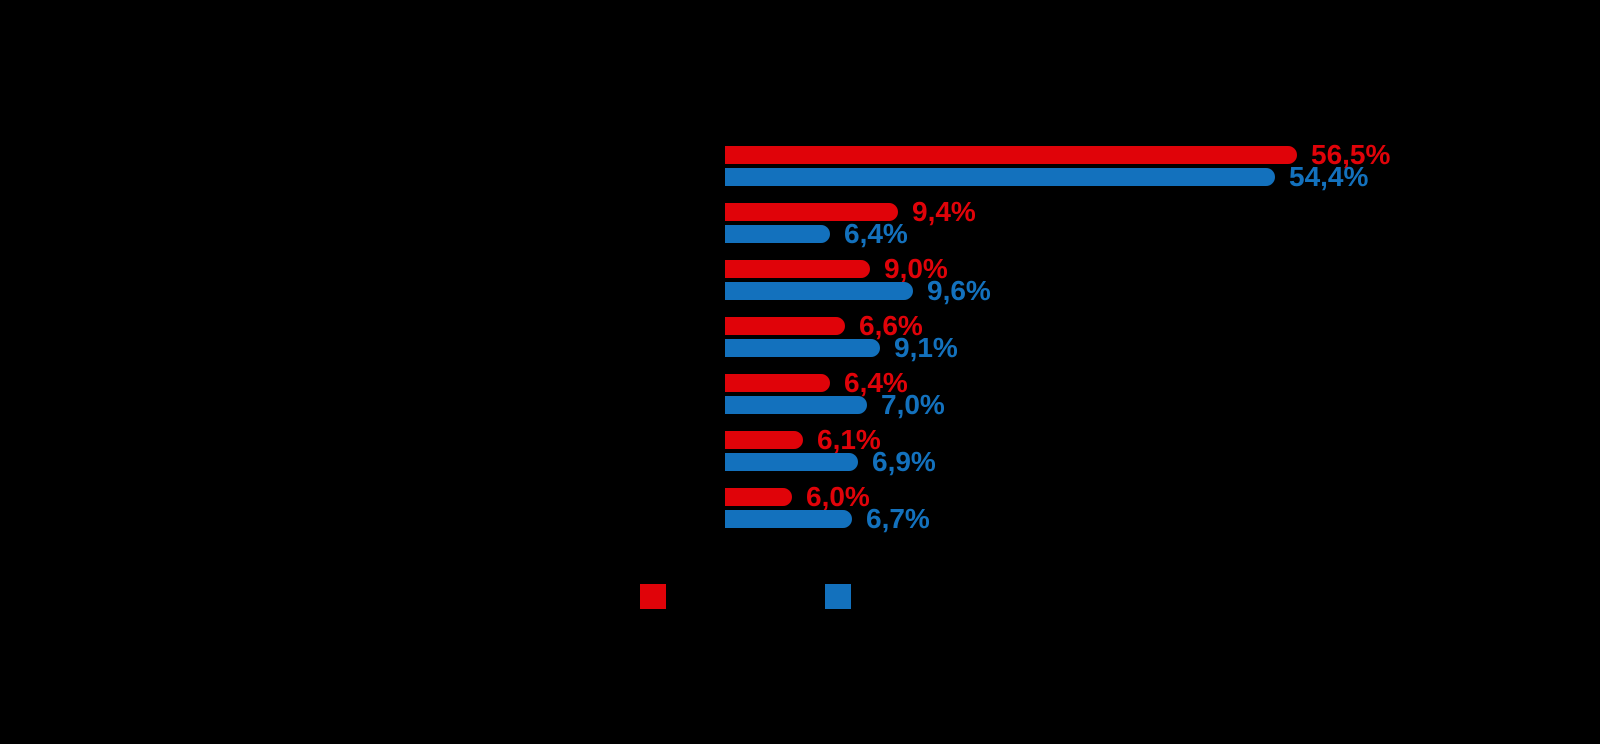 The height and width of the screenshot is (744, 1600). Describe the element at coordinates (891, 325) in the screenshot. I see `red-bar-value-label: 6,6%` at that location.